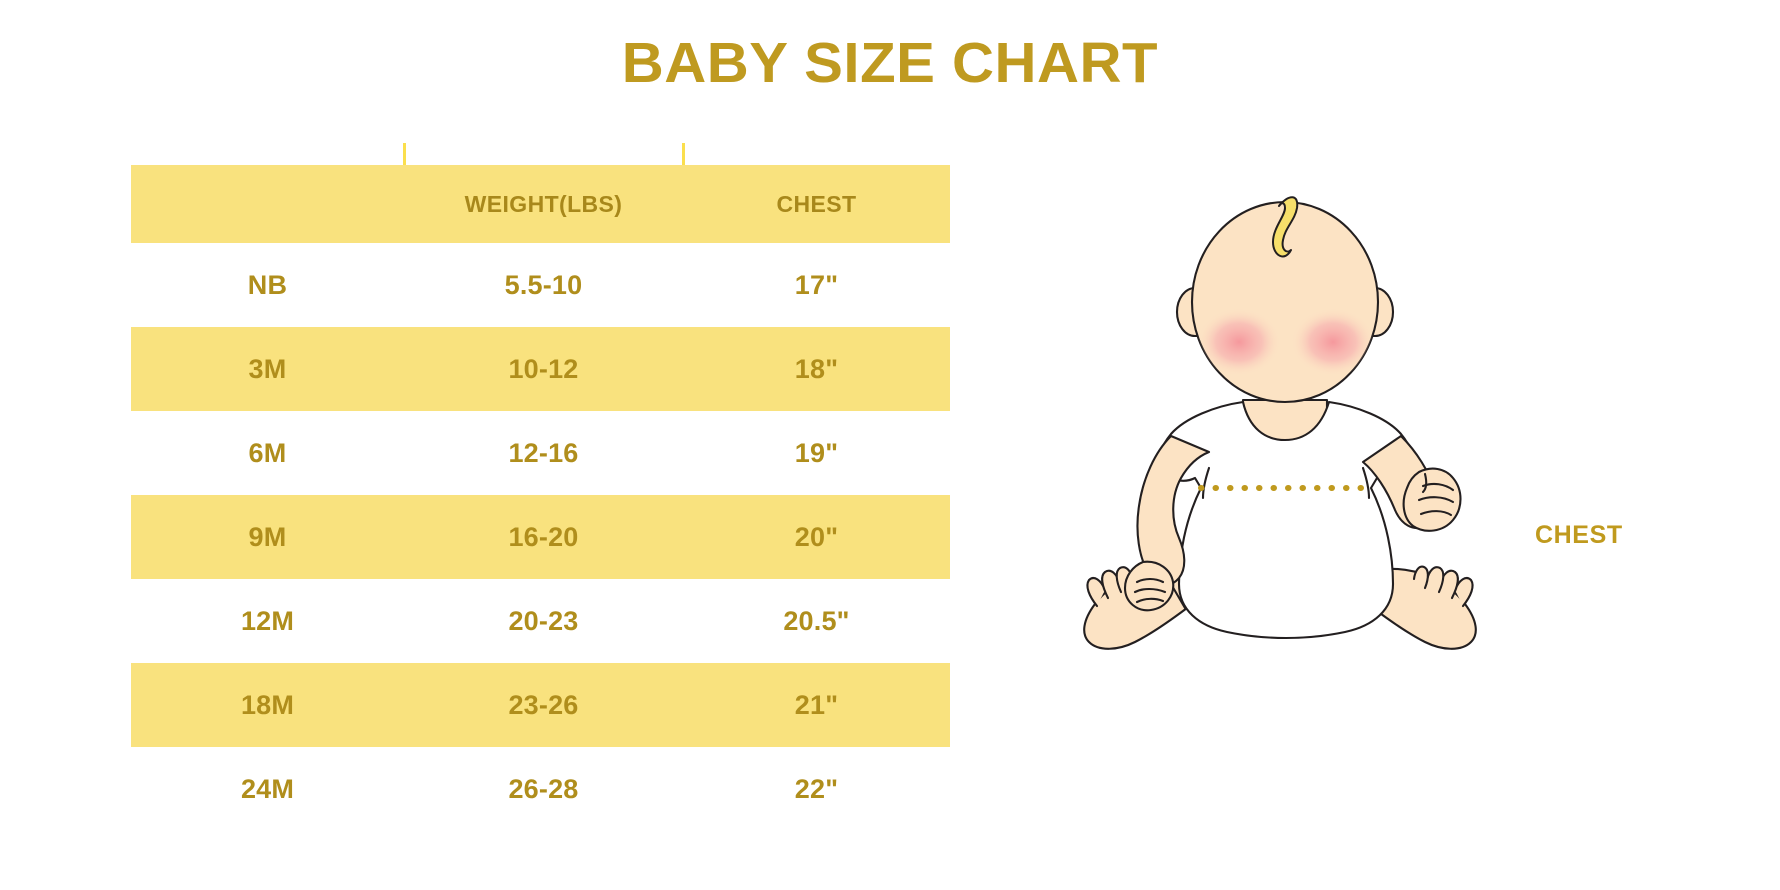 The width and height of the screenshot is (1780, 890). What do you see at coordinates (816, 536) in the screenshot?
I see `cell-chest: 20"` at bounding box center [816, 536].